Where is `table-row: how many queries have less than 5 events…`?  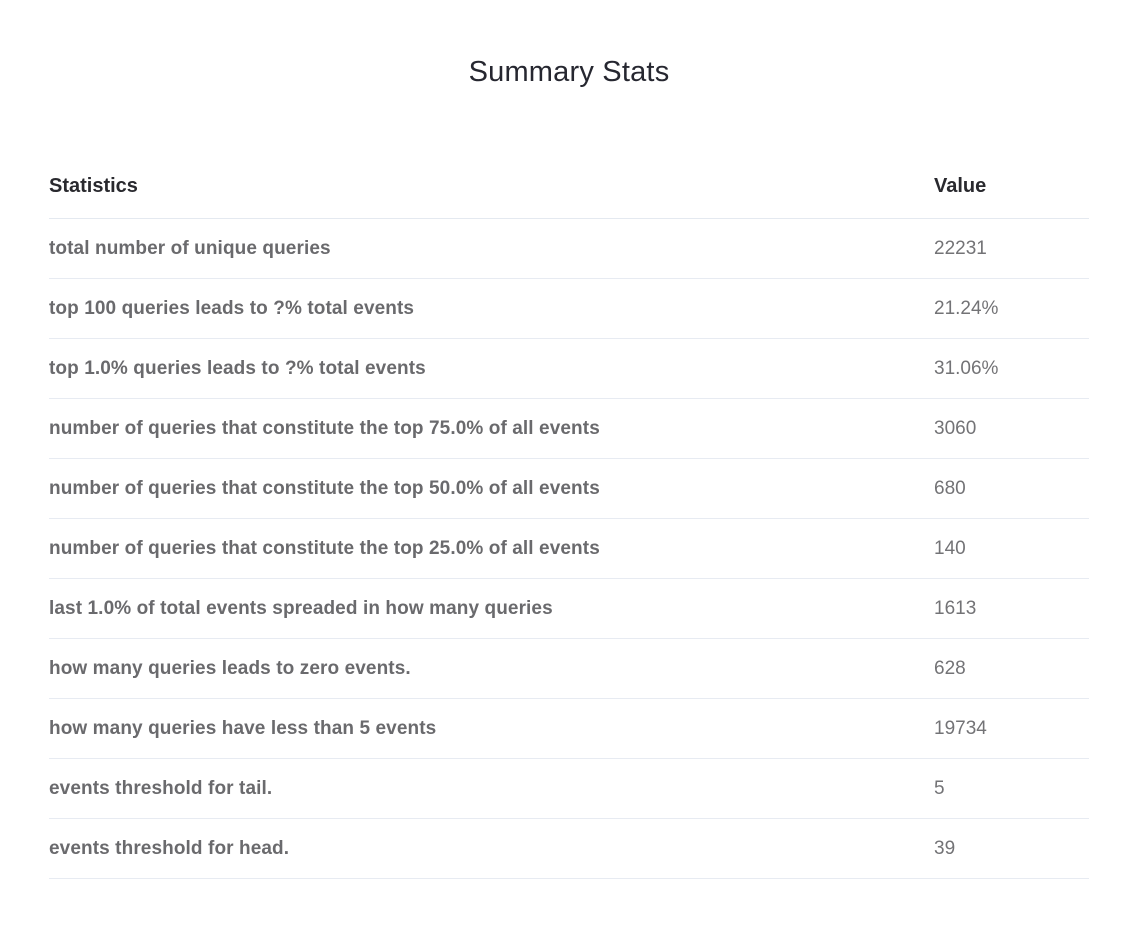 table-row: how many queries have less than 5 events… is located at coordinates (569, 729).